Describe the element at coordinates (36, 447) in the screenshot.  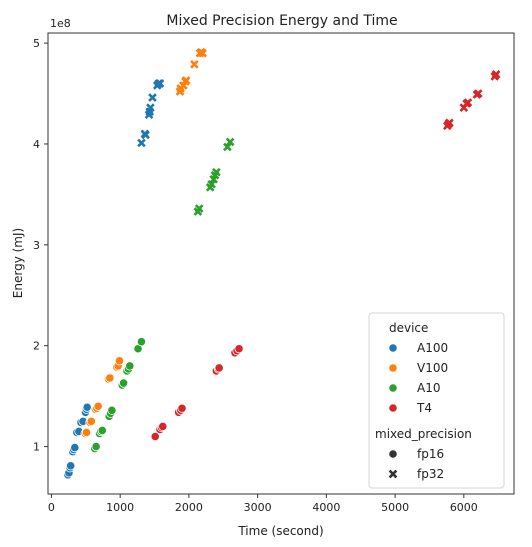
I see `y-tick-label: 1` at that location.